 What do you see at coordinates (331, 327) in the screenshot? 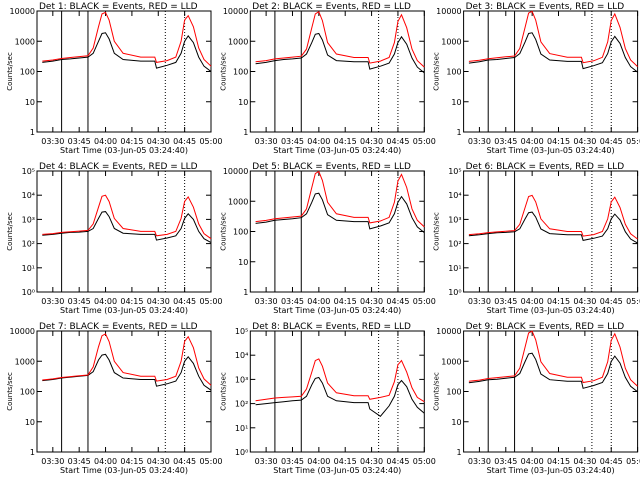
I see `chart-title: Det 8: BLACK = Events, RED = LLD` at bounding box center [331, 327].